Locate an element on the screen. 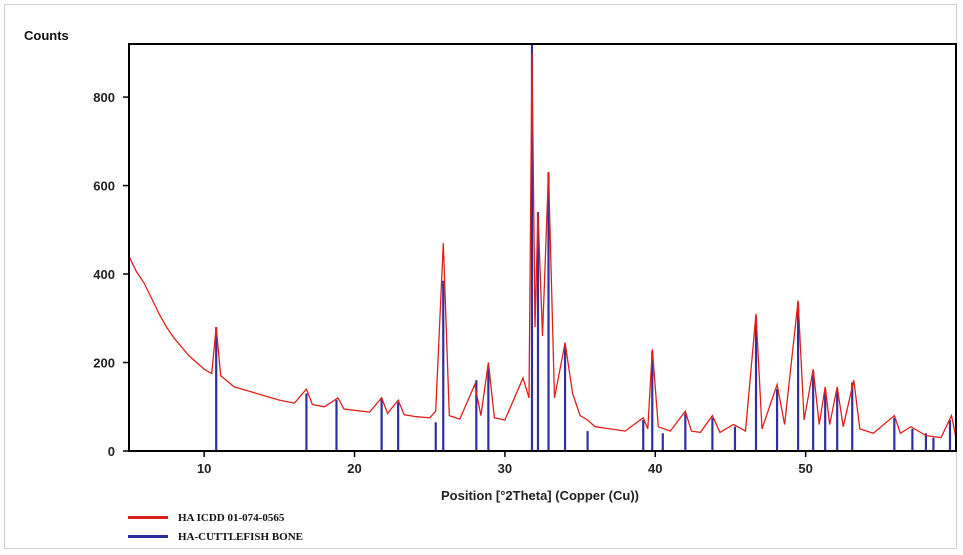 This screenshot has height=555, width=963. x-tick-label: 10 is located at coordinates (204, 468).